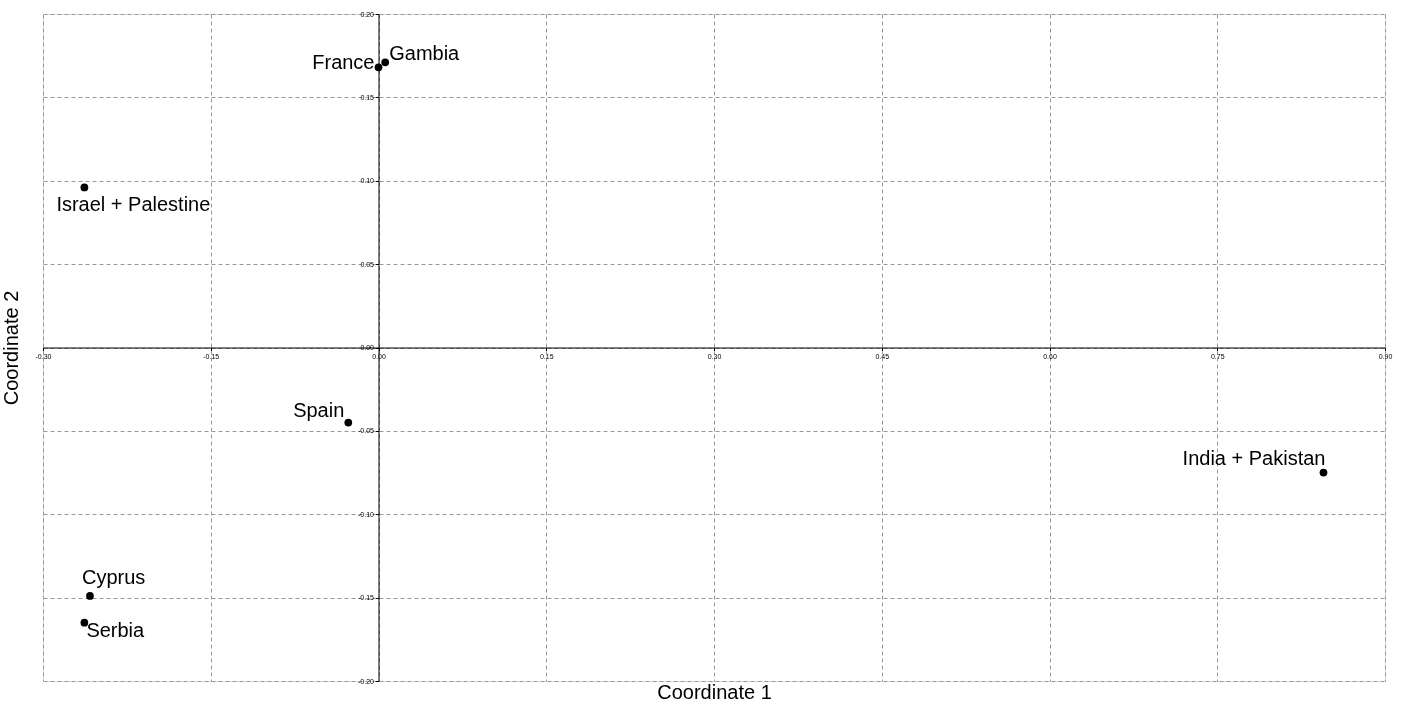 Image resolution: width=1403 pixels, height=706 pixels. I want to click on annotation: France, so click(343, 62).